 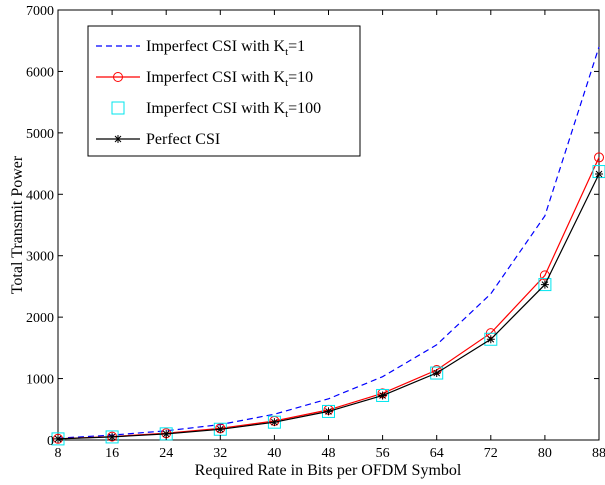 What do you see at coordinates (183, 139) in the screenshot?
I see `legend-label: Perfect CSI` at bounding box center [183, 139].